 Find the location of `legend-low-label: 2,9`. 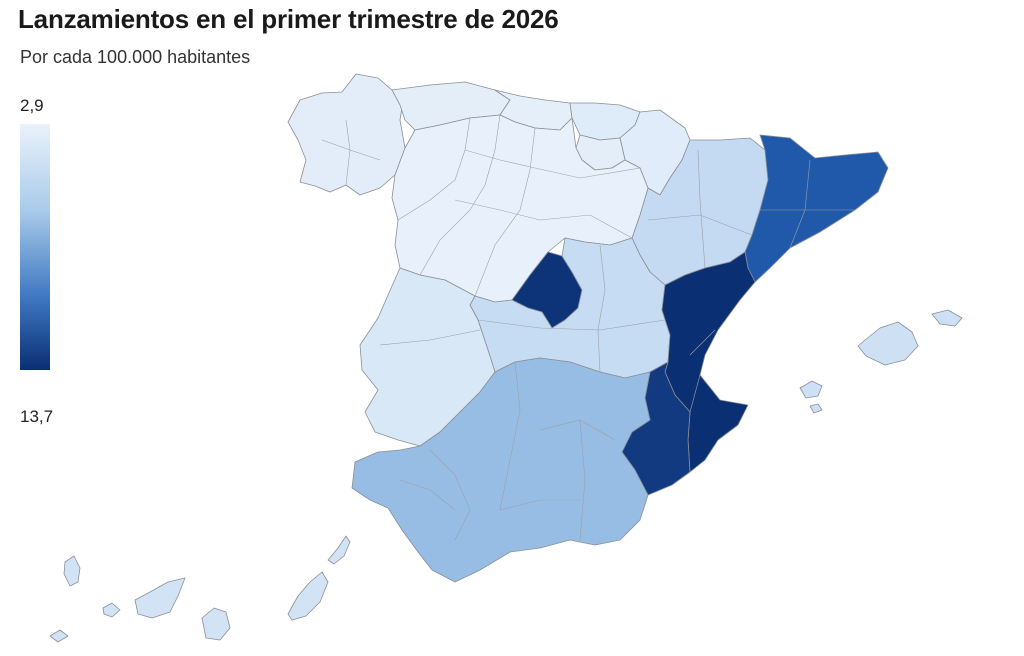

legend-low-label: 2,9 is located at coordinates (32, 105).